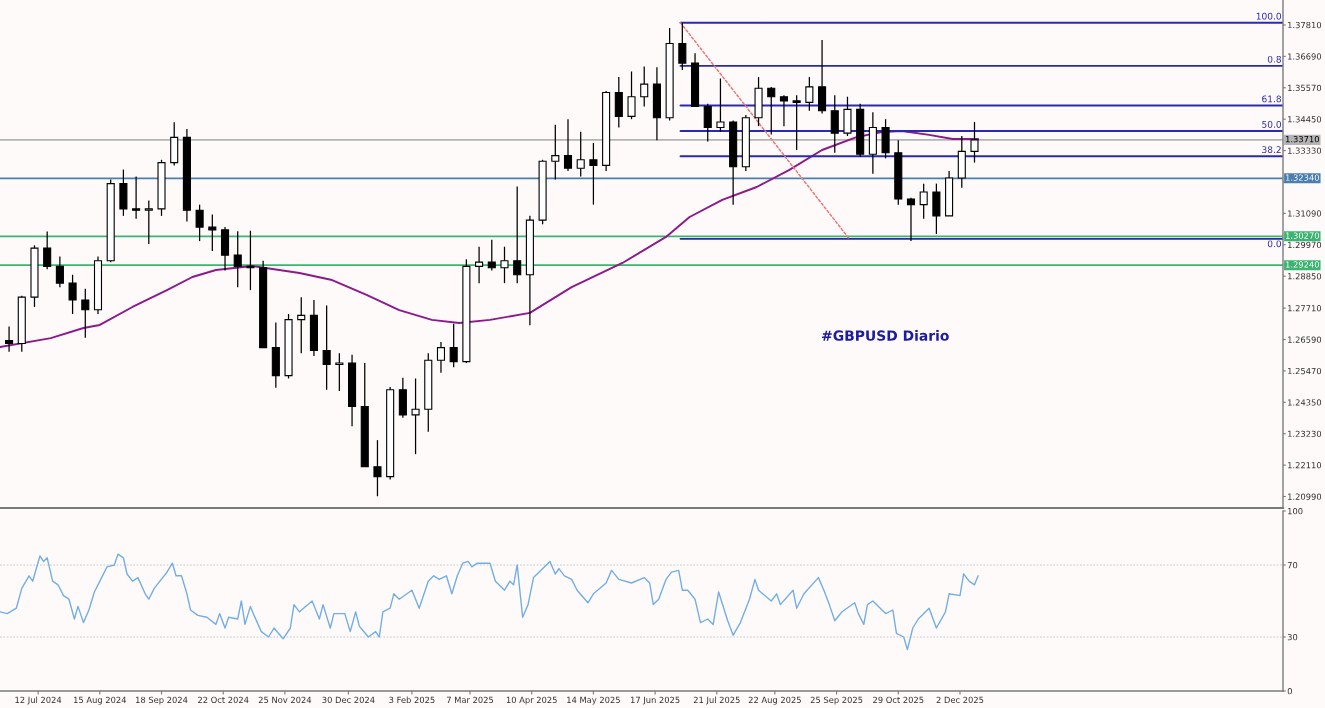 The image size is (1325, 708). I want to click on x-tick-label: 22 Aug 2025, so click(774, 700).